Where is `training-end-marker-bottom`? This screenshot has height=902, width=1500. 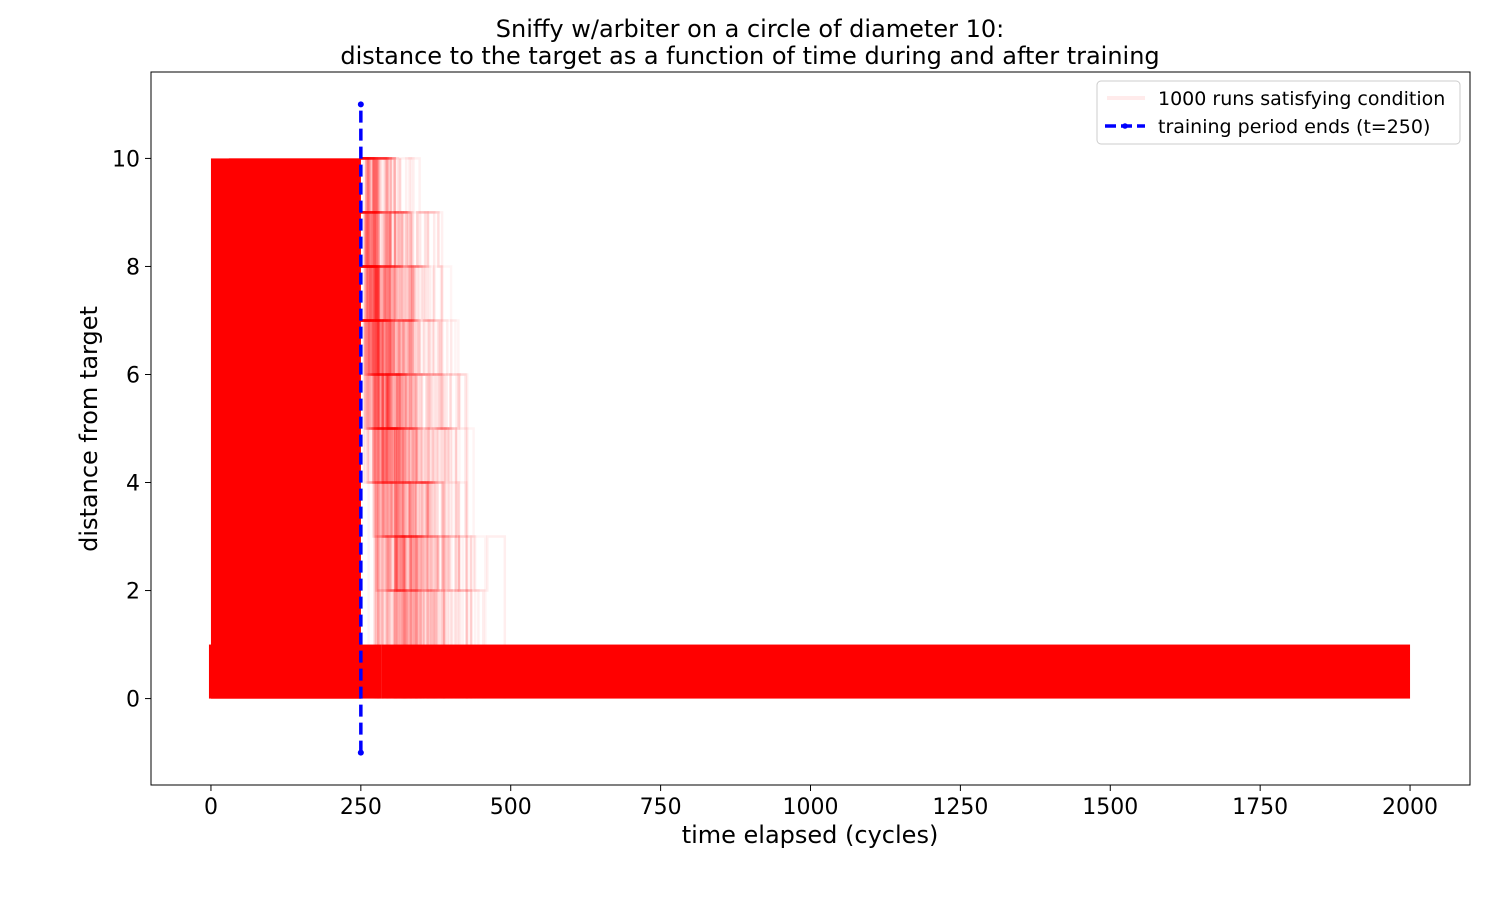
training-end-marker-bottom is located at coordinates (360, 752).